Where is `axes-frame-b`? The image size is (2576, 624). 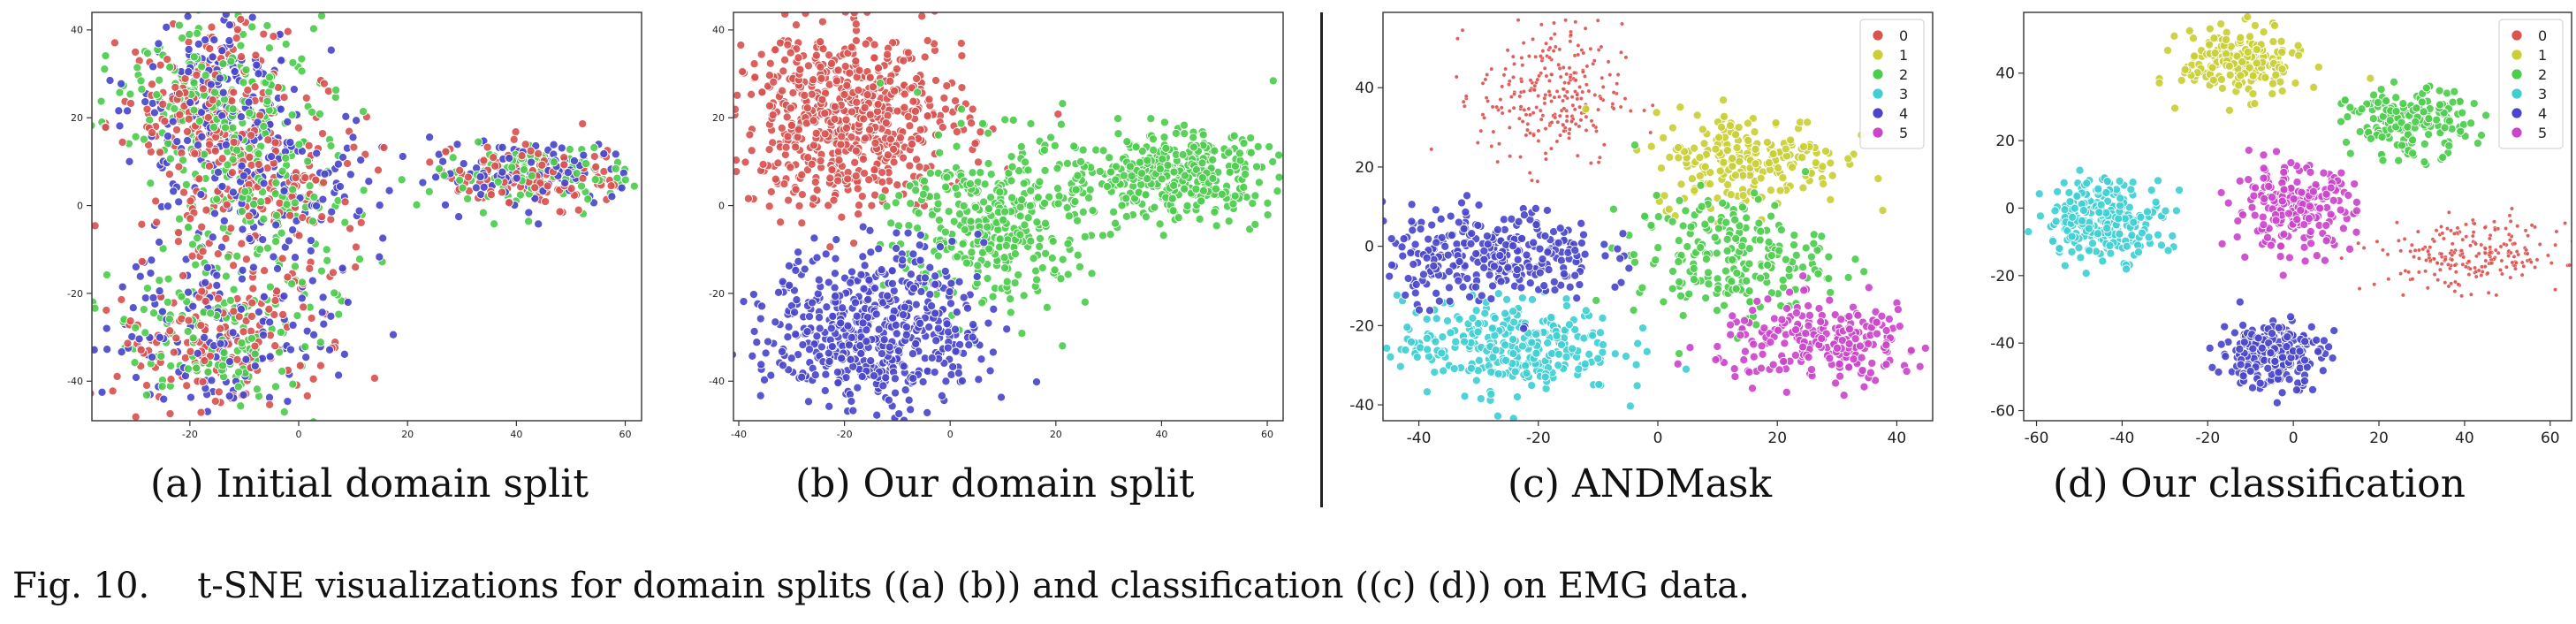
axes-frame-b is located at coordinates (1009, 216).